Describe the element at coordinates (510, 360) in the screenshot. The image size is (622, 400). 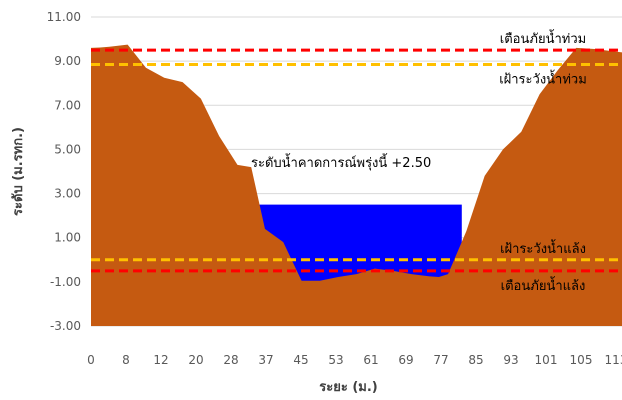
I see `x-tick-label: 93` at that location.